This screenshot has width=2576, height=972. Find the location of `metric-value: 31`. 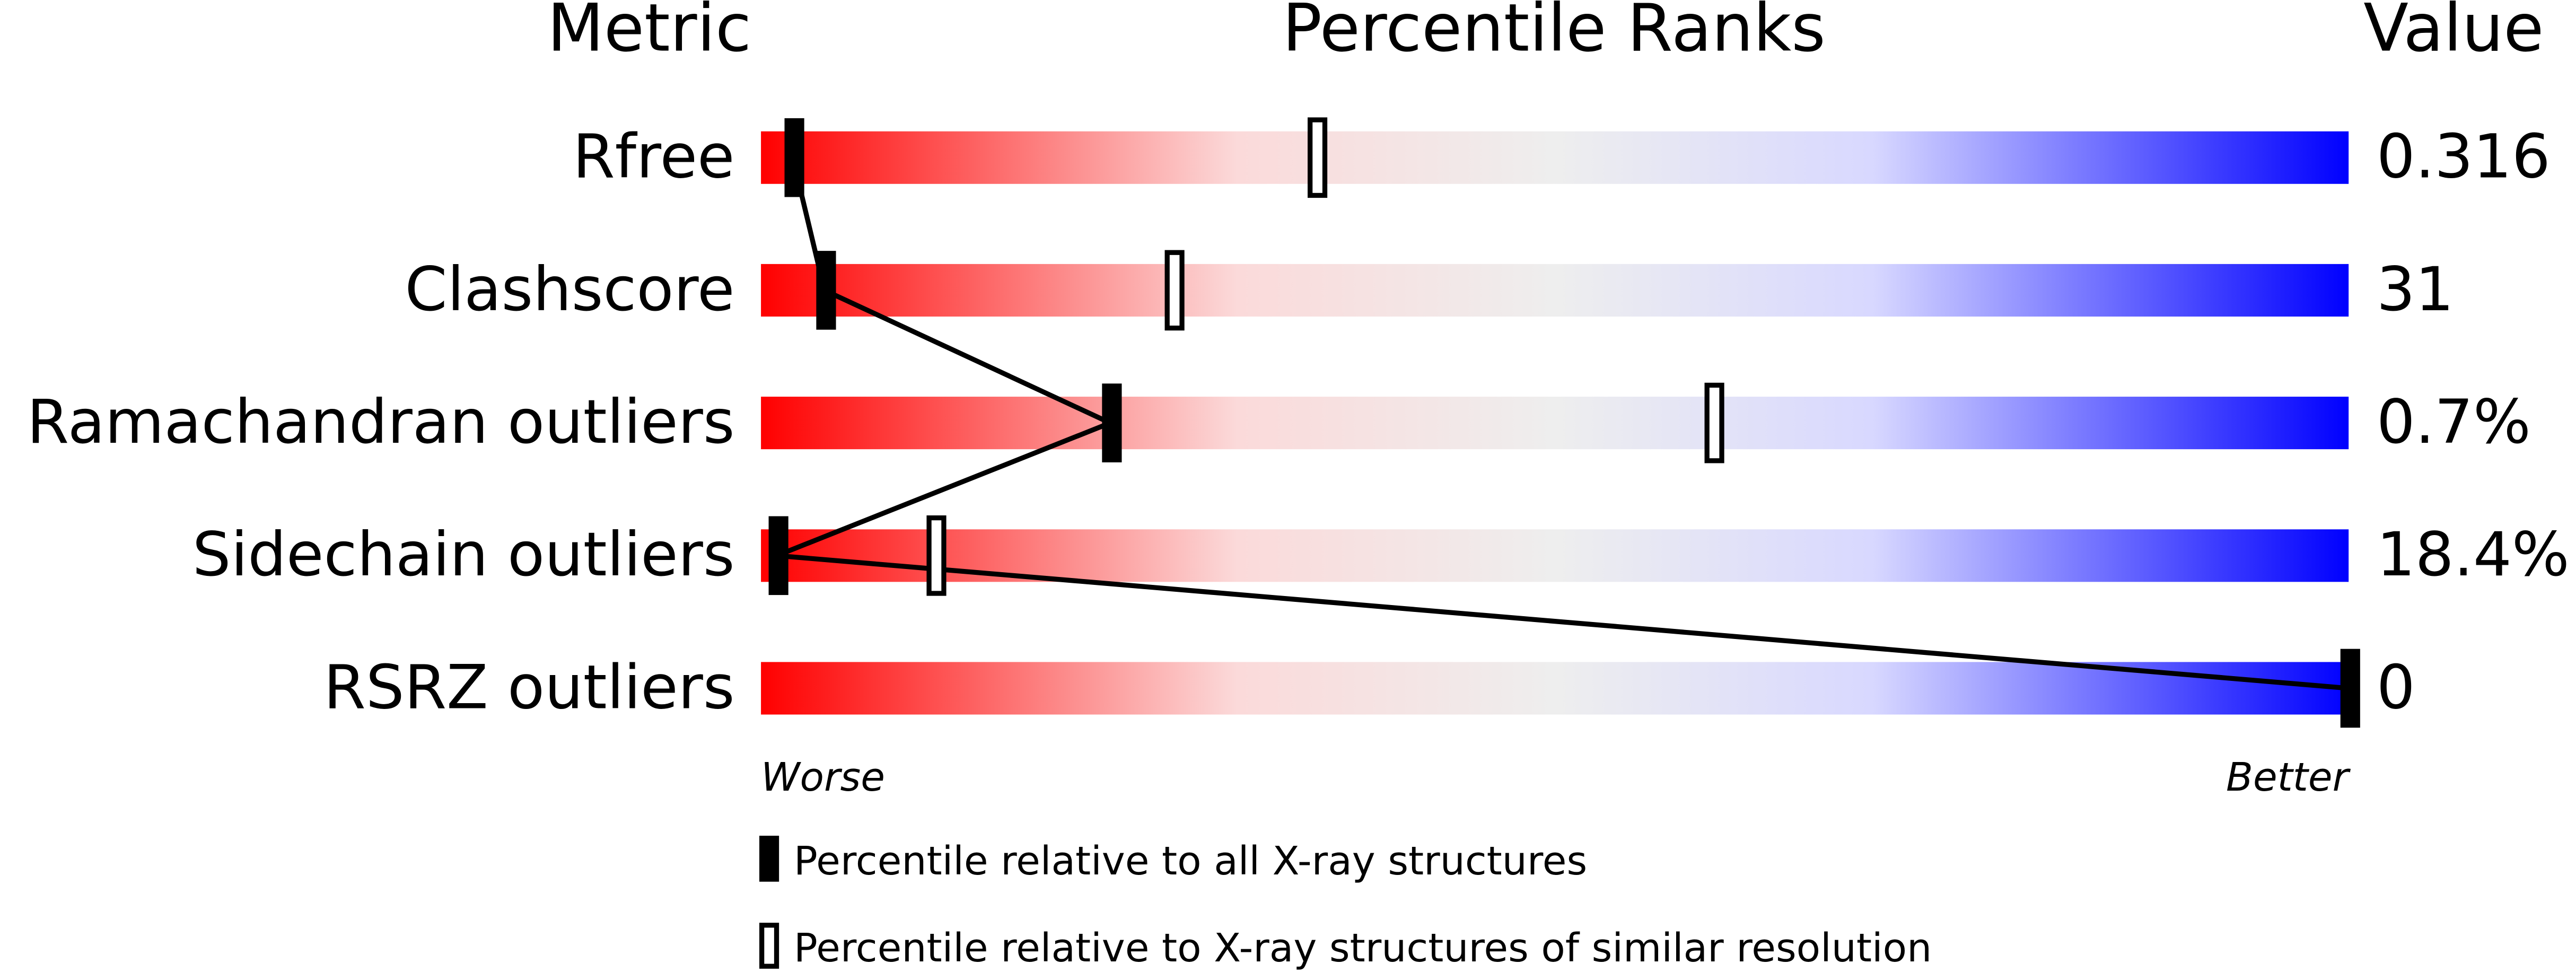

metric-value: 31 is located at coordinates (2415, 290).